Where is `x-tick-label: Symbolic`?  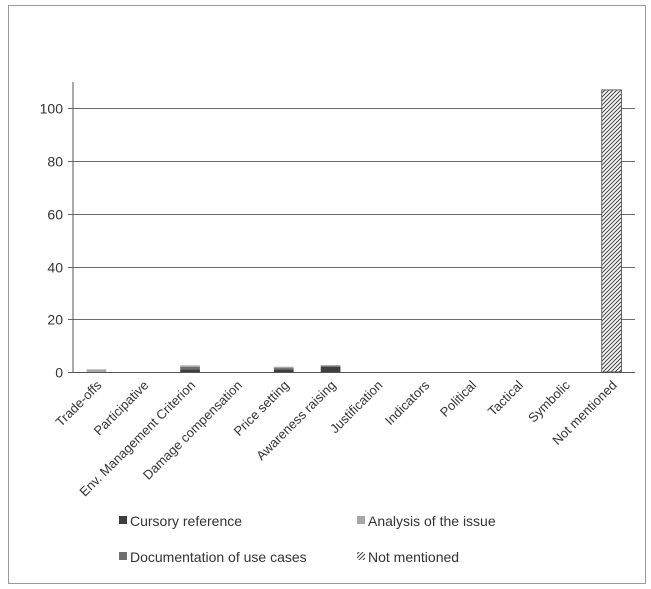 x-tick-label: Symbolic is located at coordinates (549, 401).